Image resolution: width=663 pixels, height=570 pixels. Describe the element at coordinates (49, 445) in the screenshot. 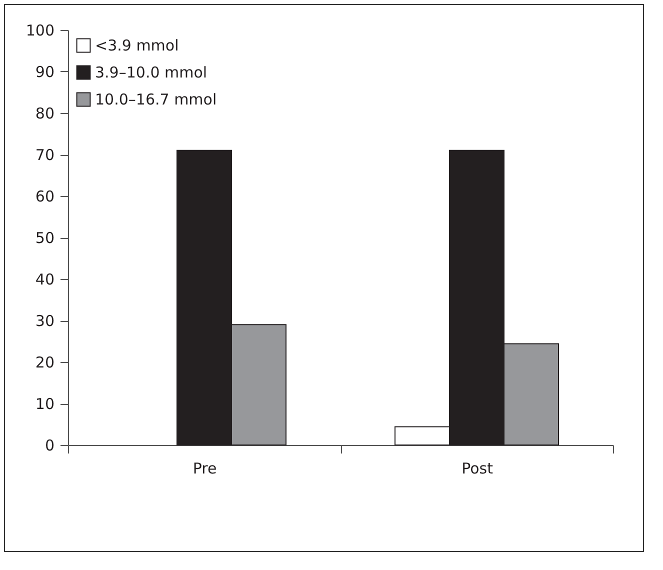

I see `y-tick-label: 0` at that location.